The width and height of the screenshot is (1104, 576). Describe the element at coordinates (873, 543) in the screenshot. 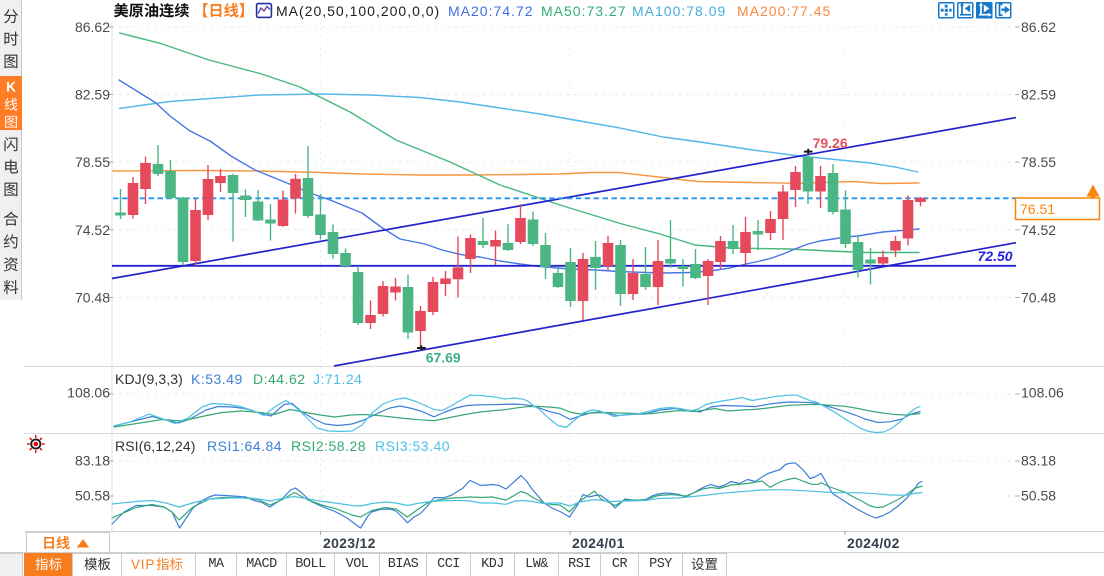

I see `svg-text: 2024/02` at that location.